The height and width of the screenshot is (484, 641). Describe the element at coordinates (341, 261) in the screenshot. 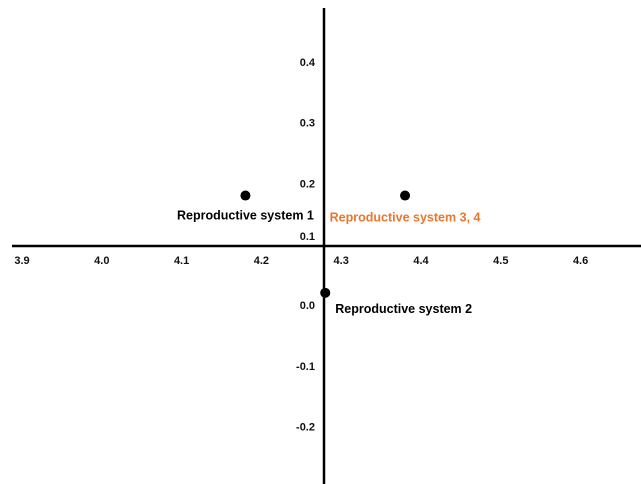

I see `x-tick-label: 4.3` at that location.